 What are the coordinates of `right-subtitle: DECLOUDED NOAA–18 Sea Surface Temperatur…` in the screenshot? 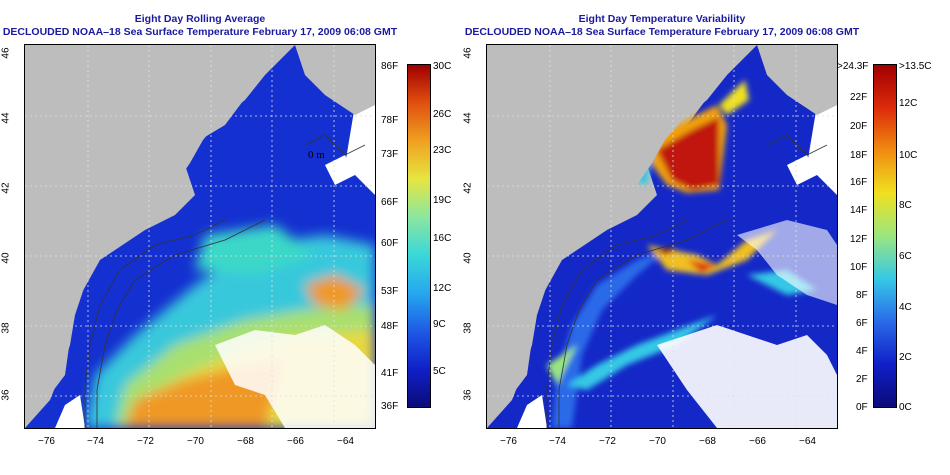 It's located at (662, 32).